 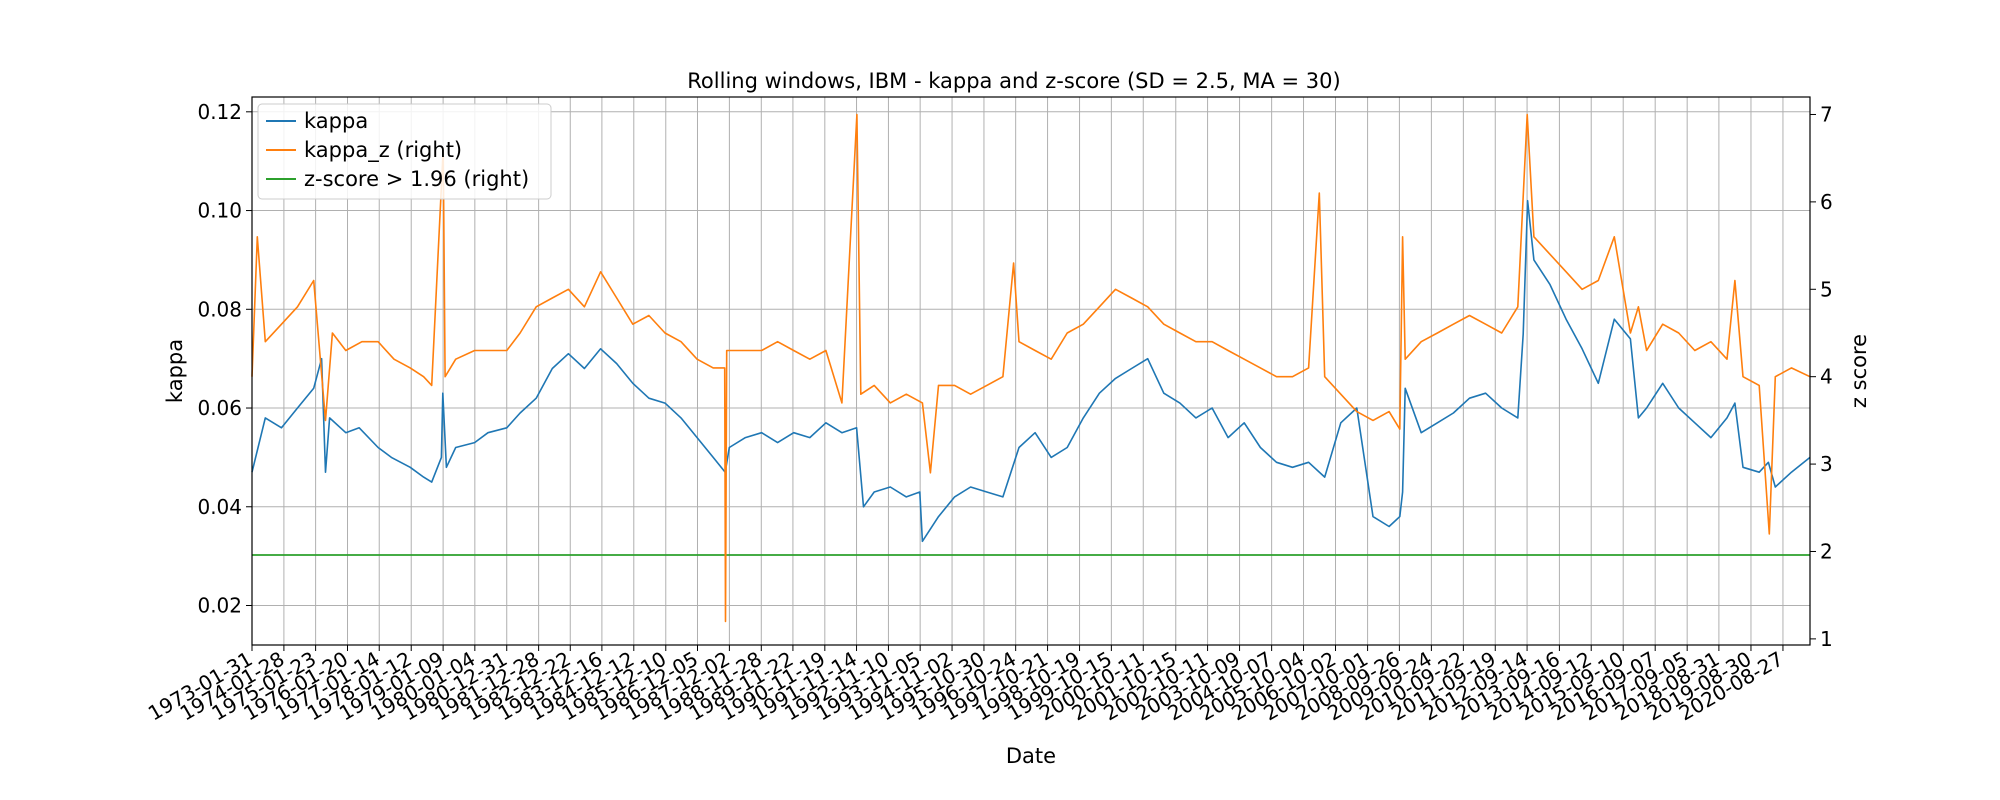 What do you see at coordinates (336, 121) in the screenshot?
I see `legend-label-kappa: kappa` at bounding box center [336, 121].